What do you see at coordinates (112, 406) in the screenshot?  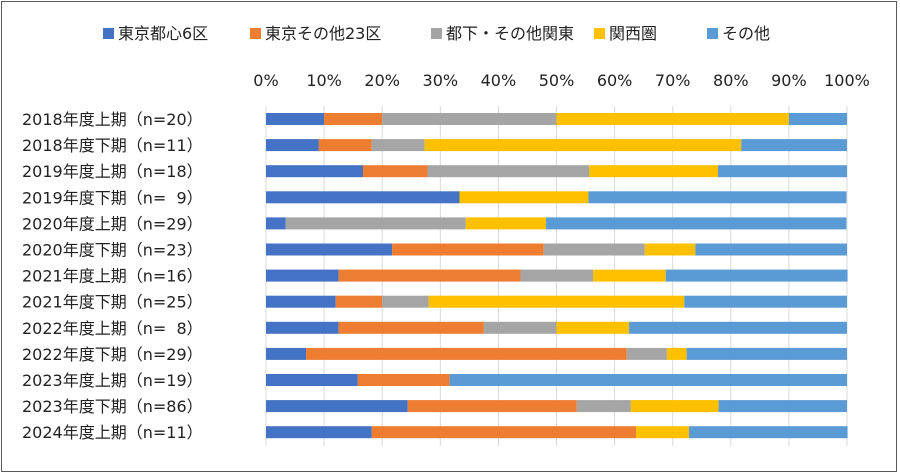 I see `category-label: 2023年度下期（n=86）` at bounding box center [112, 406].